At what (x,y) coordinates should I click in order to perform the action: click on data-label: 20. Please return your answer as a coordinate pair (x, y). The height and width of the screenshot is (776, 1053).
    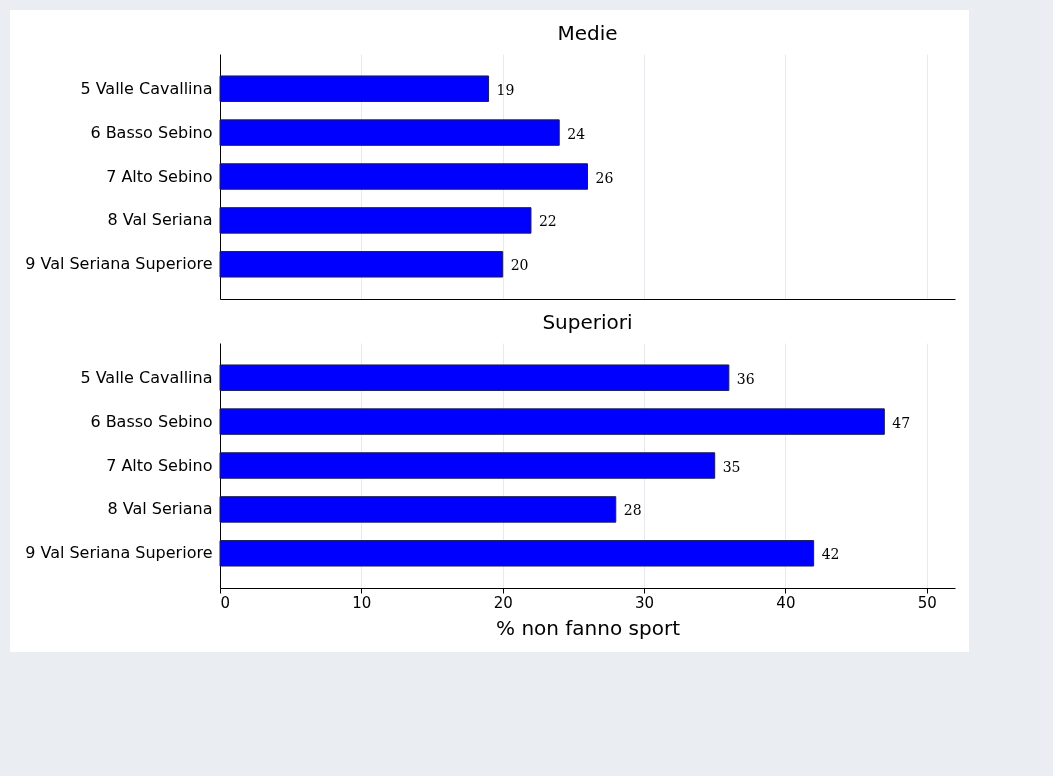
    Looking at the image, I should click on (519, 265).